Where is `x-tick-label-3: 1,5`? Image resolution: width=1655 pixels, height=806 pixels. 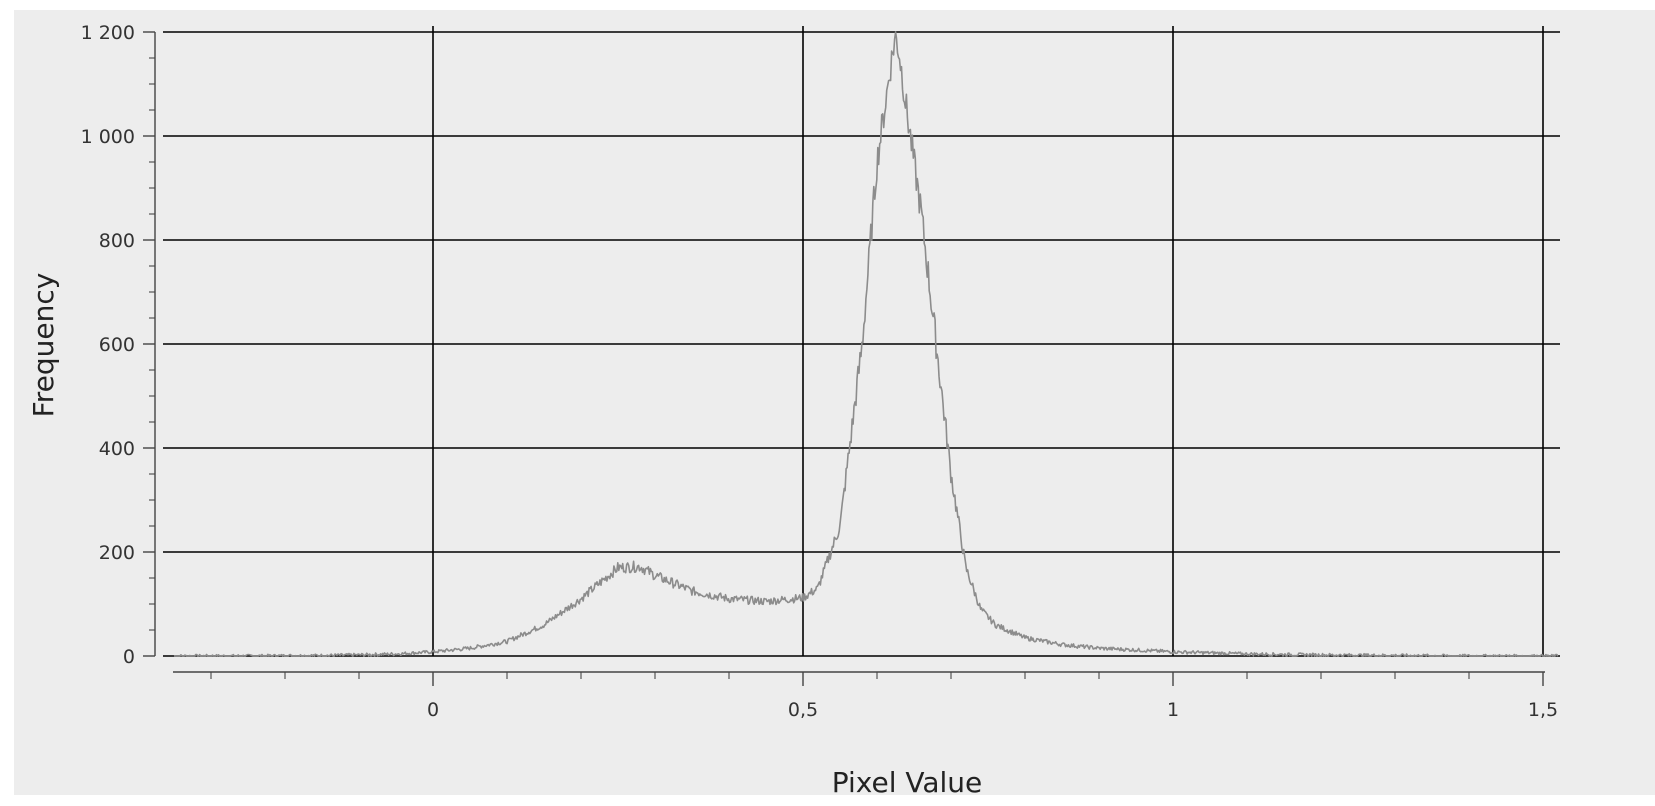 x-tick-label-3: 1,5 is located at coordinates (1543, 710).